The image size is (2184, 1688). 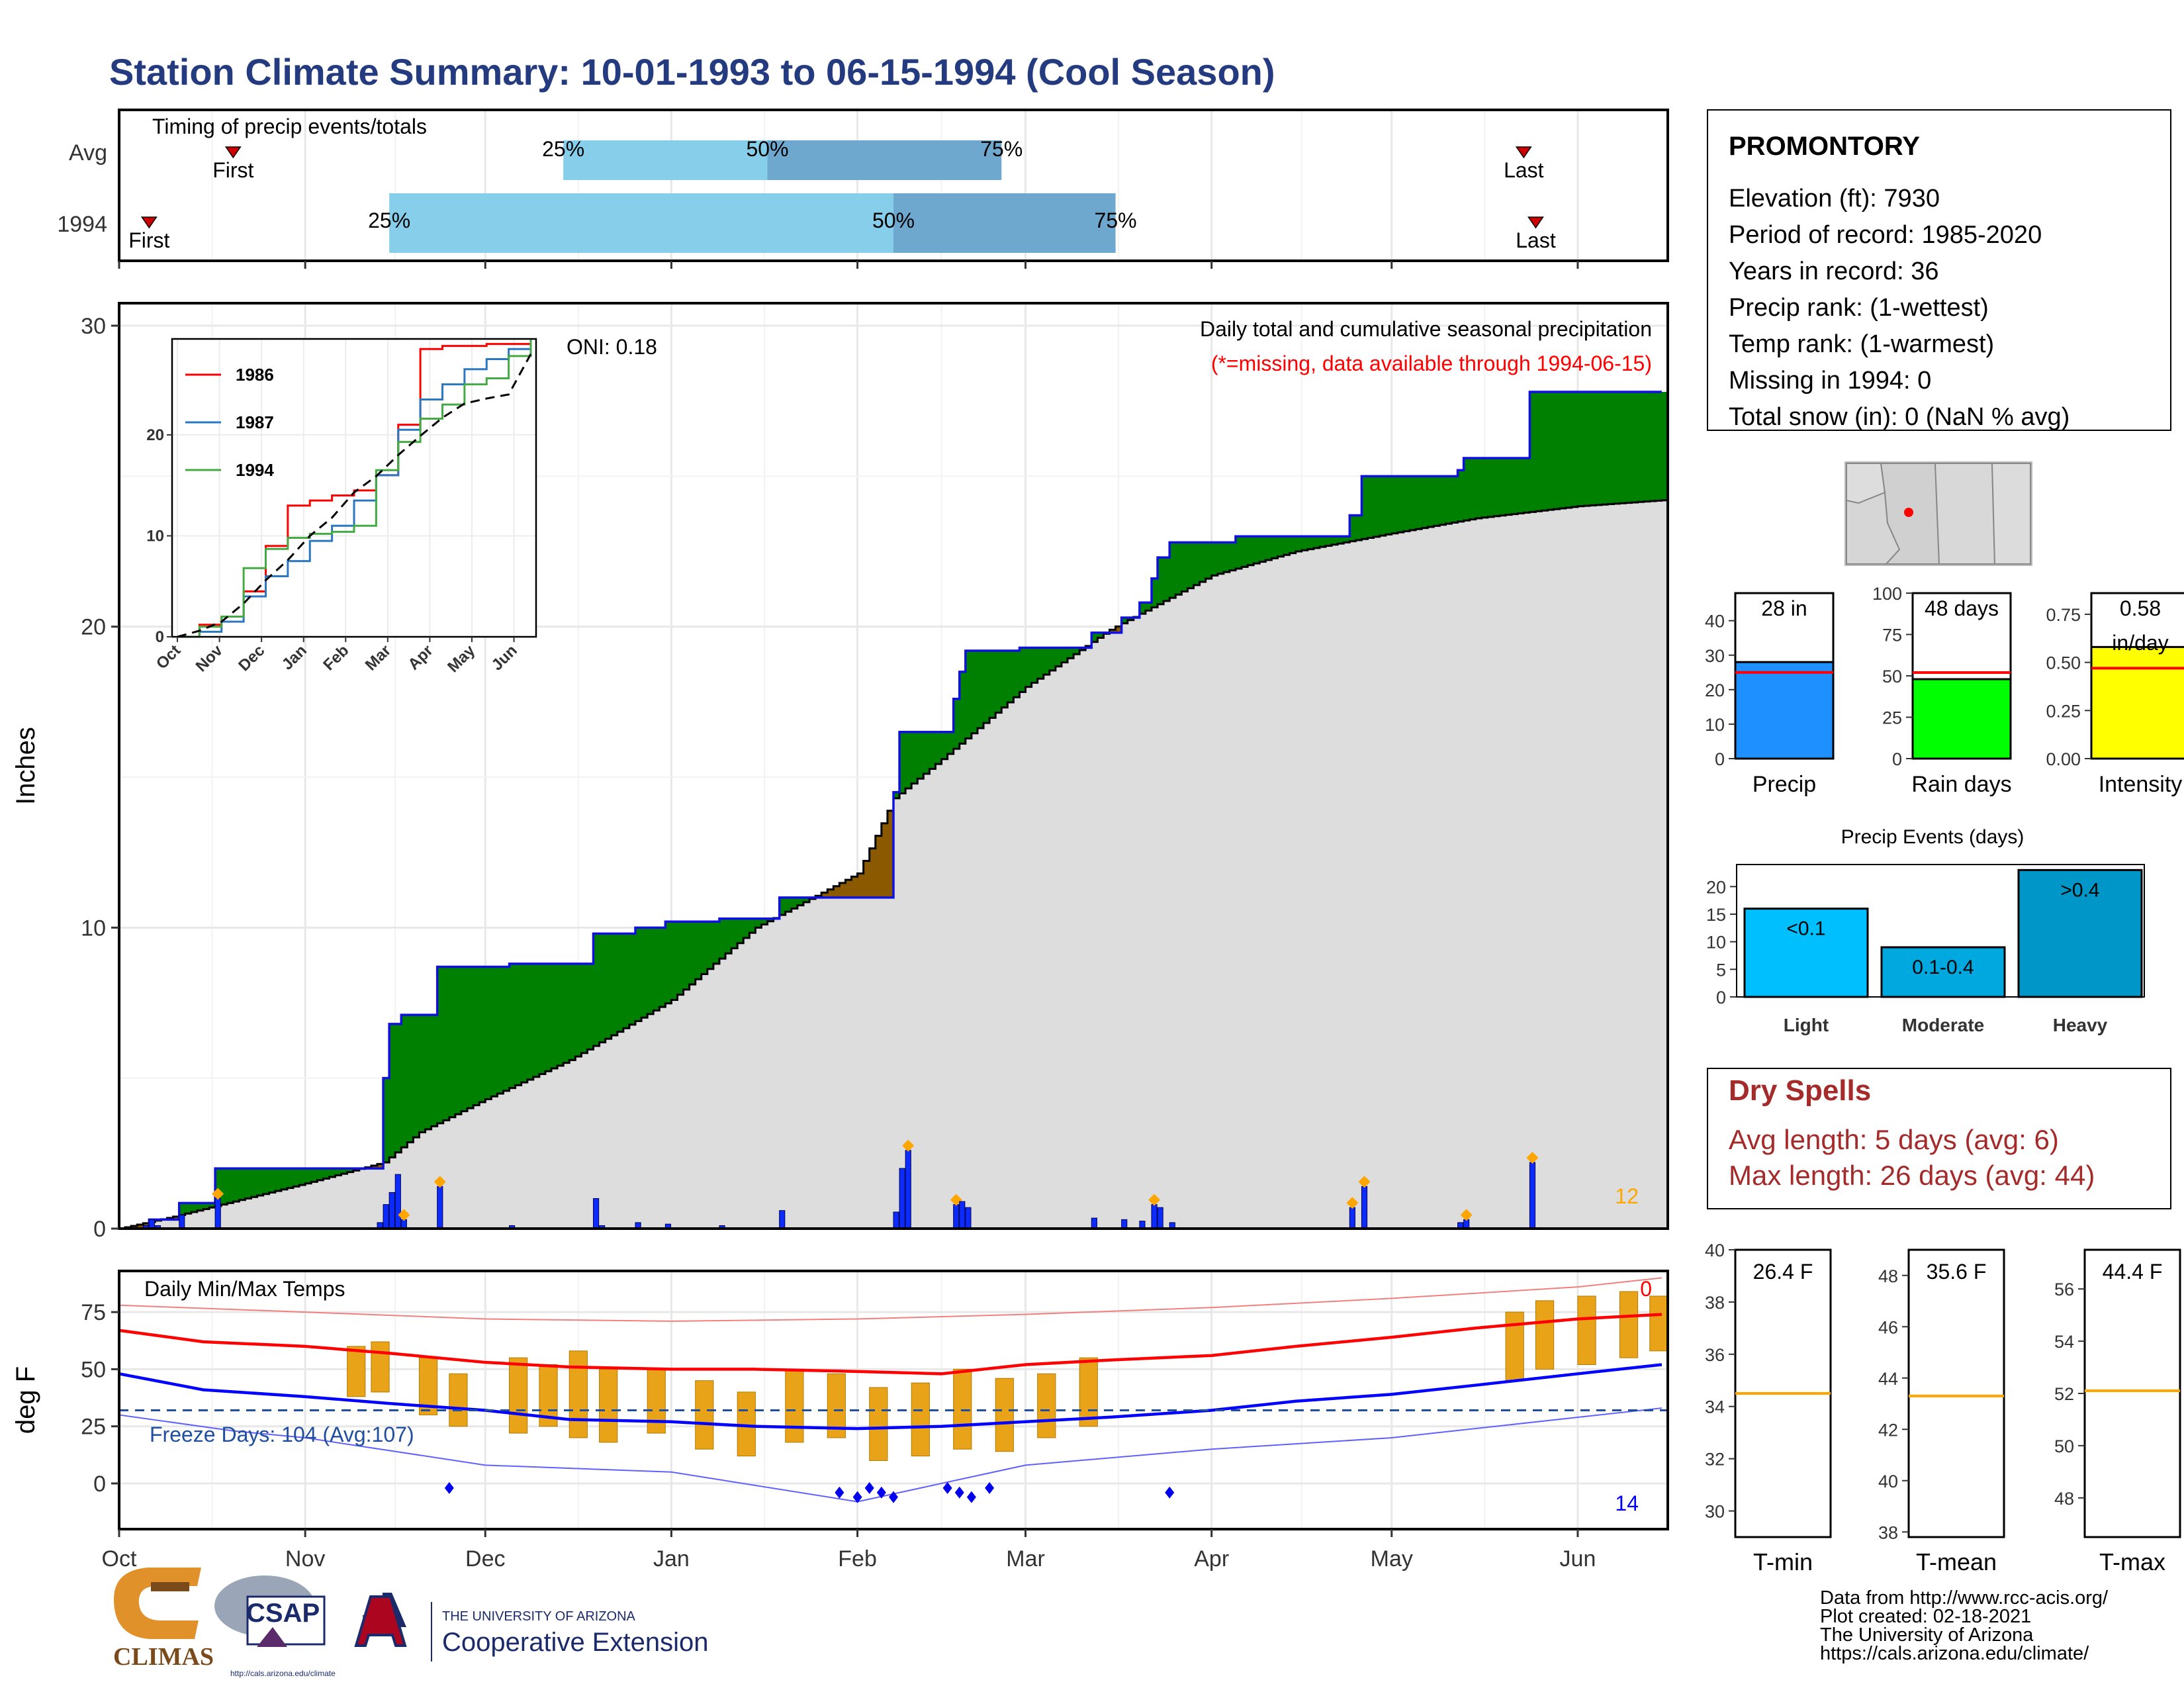 What do you see at coordinates (93, 627) in the screenshot?
I see `precip-y-tick-label: 20` at bounding box center [93, 627].